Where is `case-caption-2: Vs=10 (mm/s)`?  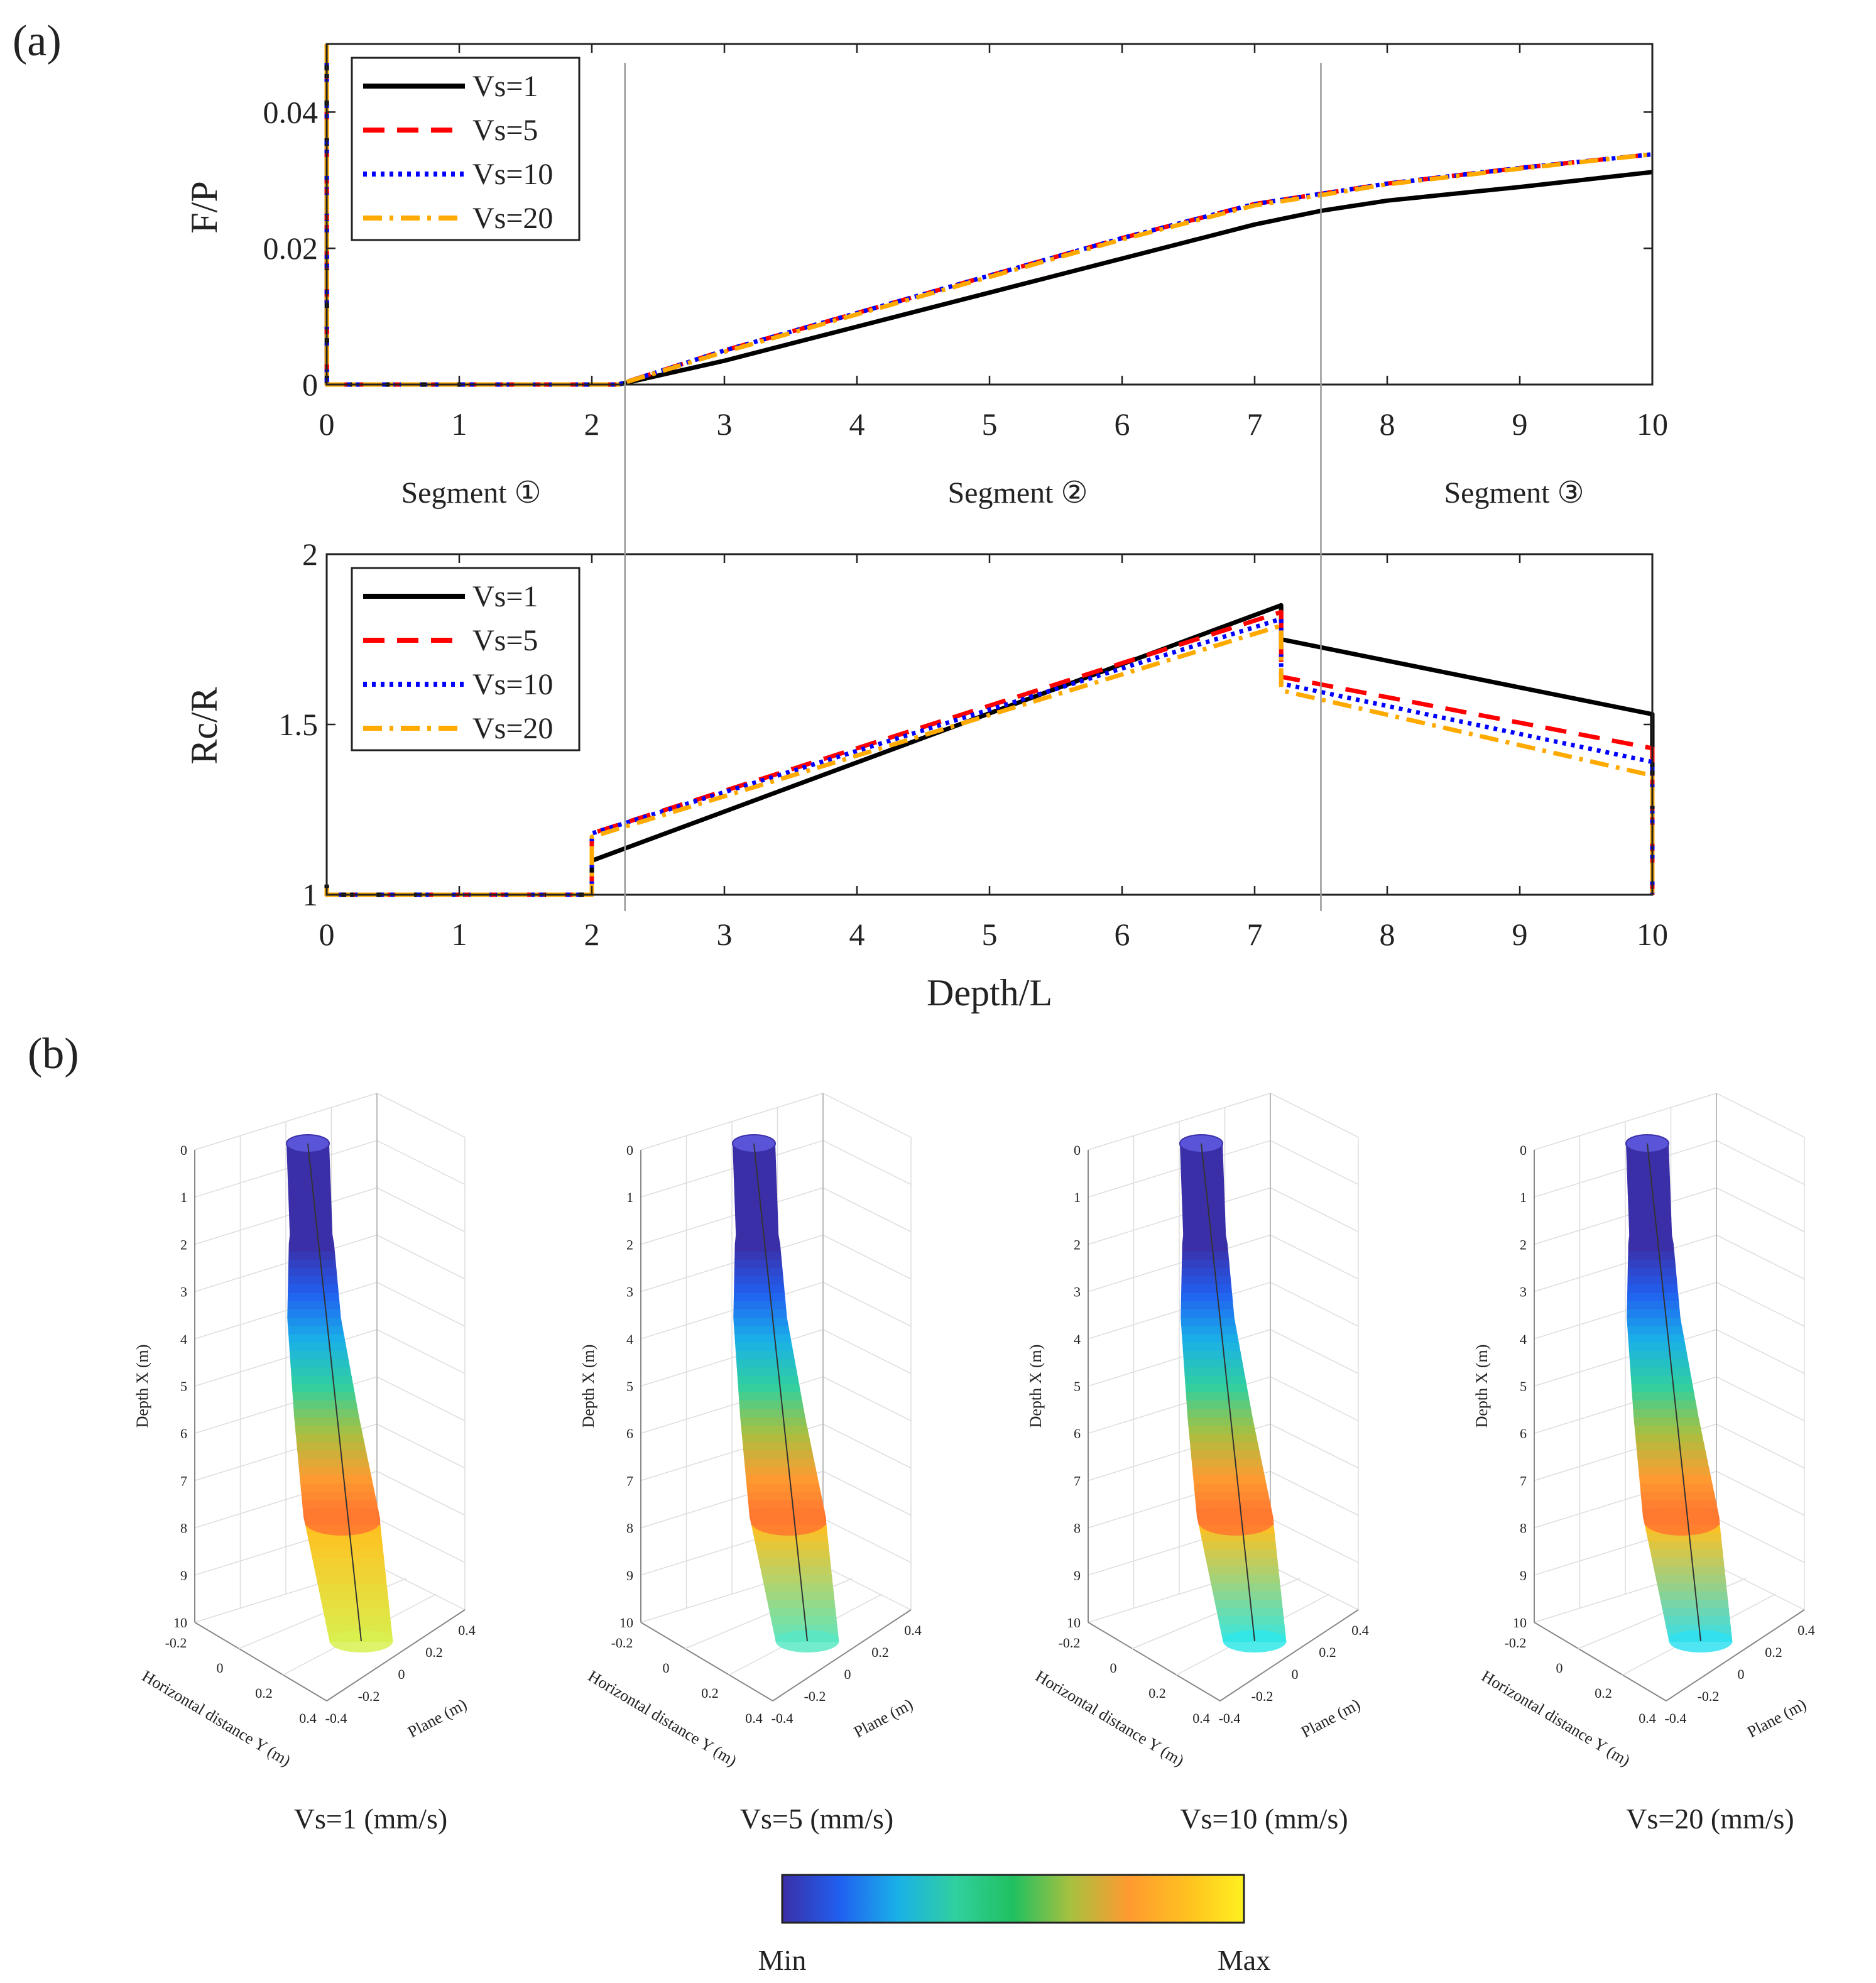
case-caption-2: Vs=10 (mm/s) is located at coordinates (1264, 1819).